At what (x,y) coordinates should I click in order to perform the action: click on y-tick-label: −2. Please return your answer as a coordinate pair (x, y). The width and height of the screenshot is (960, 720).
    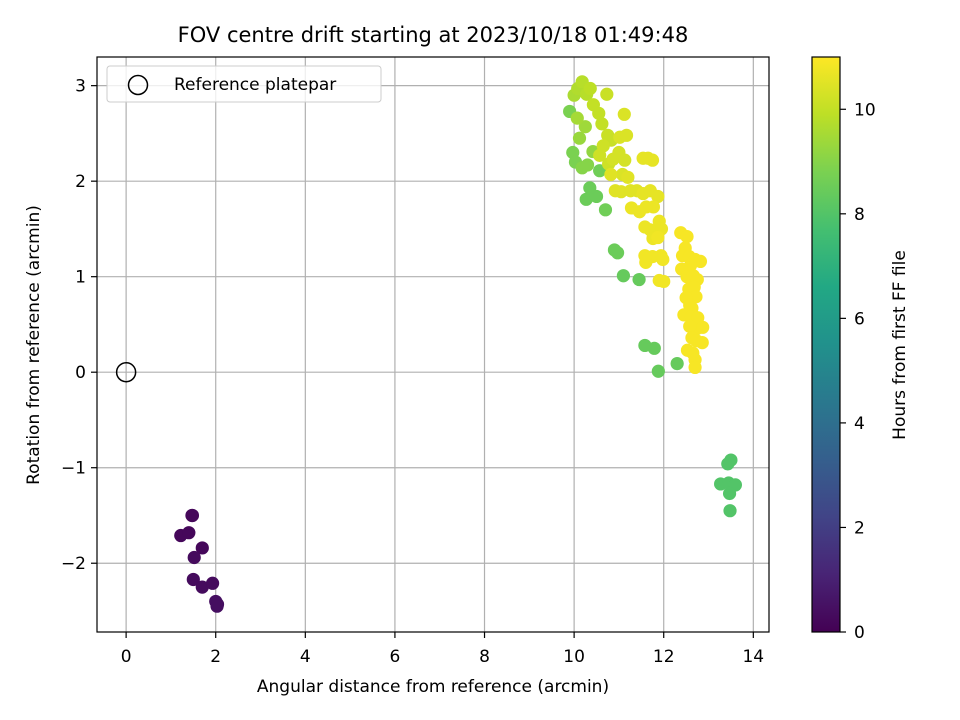
    Looking at the image, I should click on (73, 564).